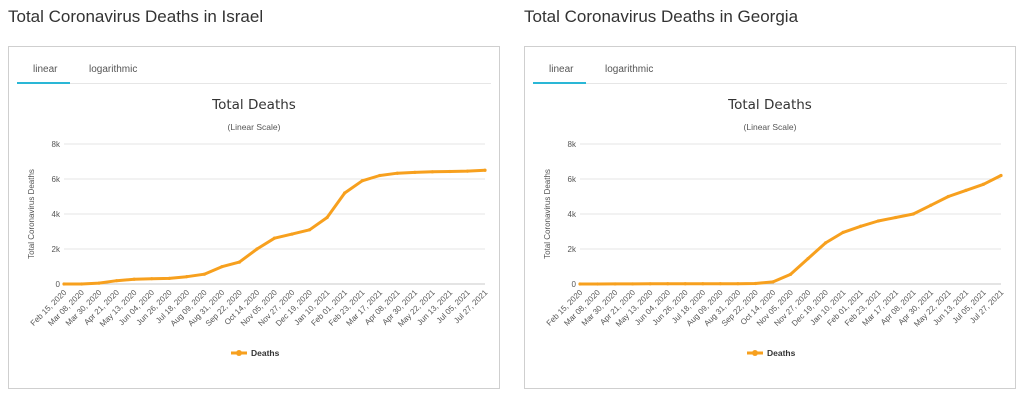 This screenshot has height=404, width=1024. Describe the element at coordinates (136, 16) in the screenshot. I see `panel-heading: Total Coronavirus Deaths in Israel` at that location.